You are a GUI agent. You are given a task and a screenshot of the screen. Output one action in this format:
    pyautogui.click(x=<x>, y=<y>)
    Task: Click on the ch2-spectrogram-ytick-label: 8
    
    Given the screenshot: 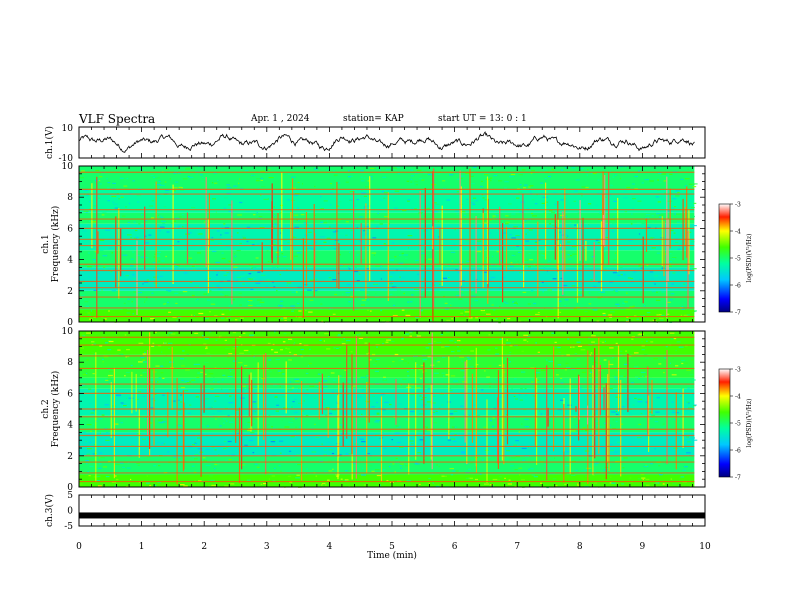 What is the action you would take?
    pyautogui.click(x=70, y=363)
    